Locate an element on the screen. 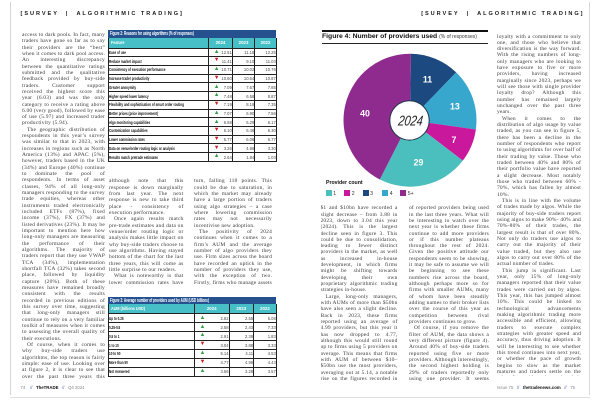  svg-text: 7 is located at coordinates (454, 140).